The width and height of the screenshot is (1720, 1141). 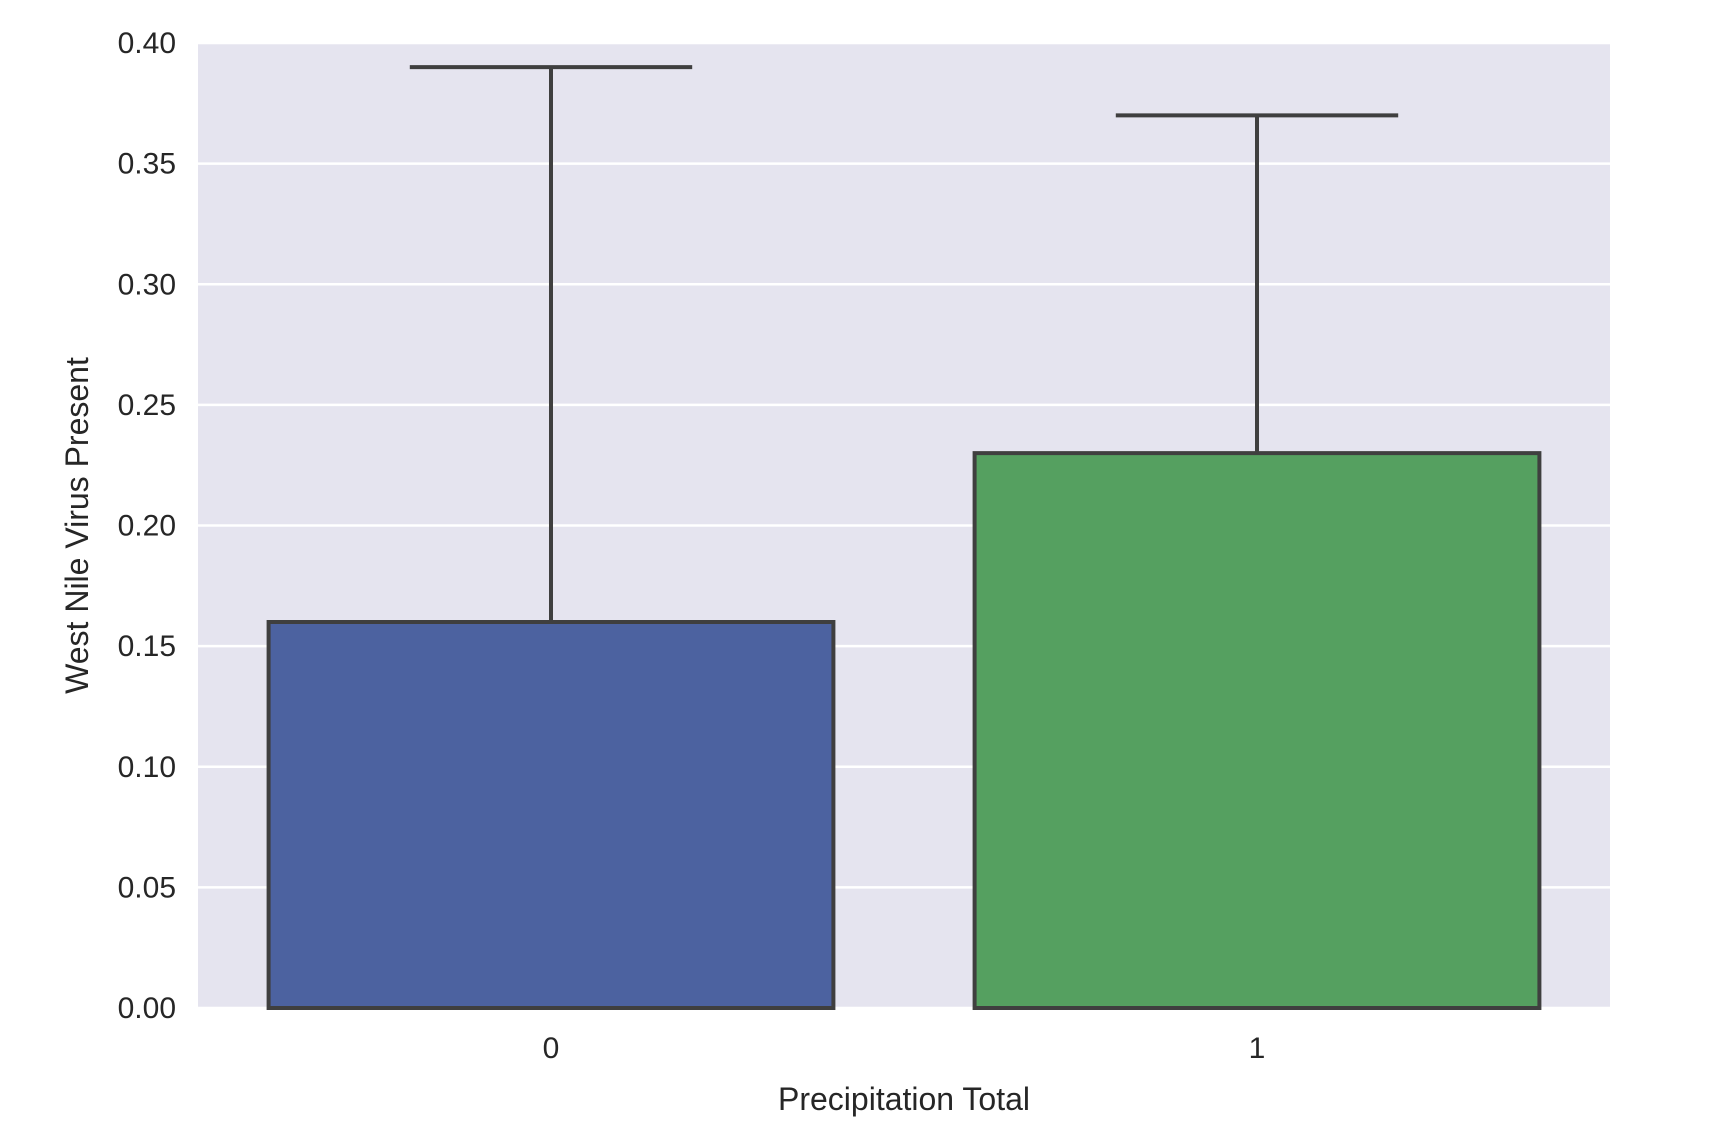 What do you see at coordinates (147, 1008) in the screenshot?
I see `y-tick-label: 0.00` at bounding box center [147, 1008].